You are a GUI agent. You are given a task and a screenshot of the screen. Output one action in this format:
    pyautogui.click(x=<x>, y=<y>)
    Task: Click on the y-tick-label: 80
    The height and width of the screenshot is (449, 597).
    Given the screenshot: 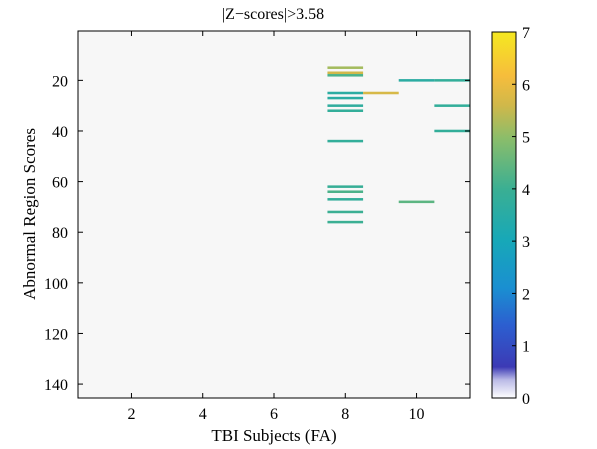 What is the action you would take?
    pyautogui.click(x=60, y=233)
    